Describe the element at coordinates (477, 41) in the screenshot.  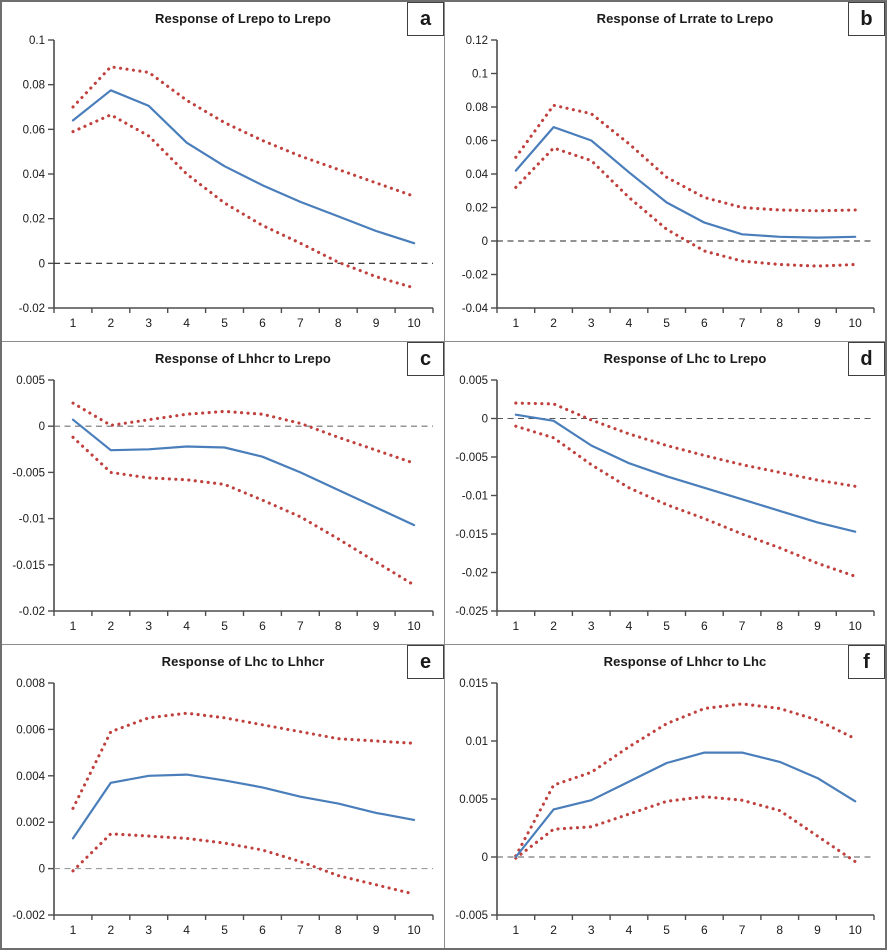
I see `svg-text: 0.12` at that location.